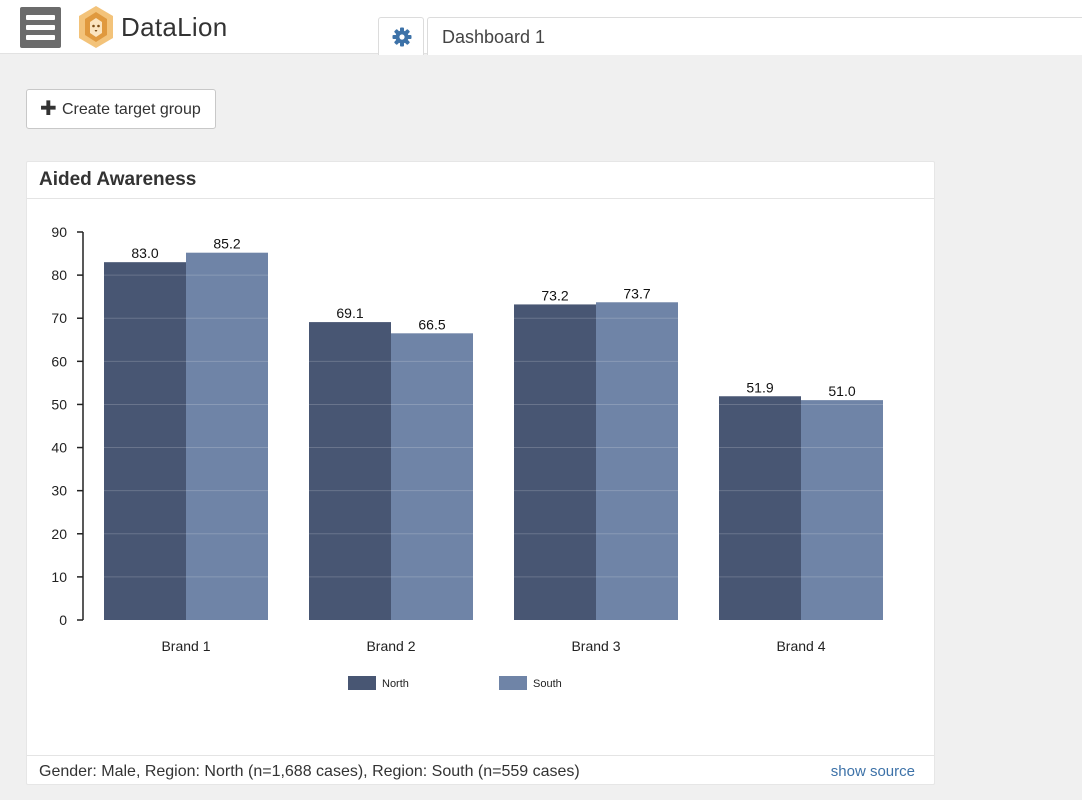 The width and height of the screenshot is (1082, 800). Describe the element at coordinates (800, 646) in the screenshot. I see `x-tick-label: Brand 4` at that location.